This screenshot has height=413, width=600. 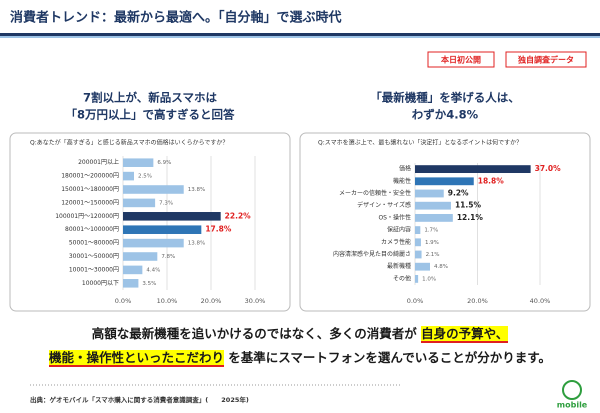 I want to click on y-tick-label: OS・操作性, so click(x=394, y=217).